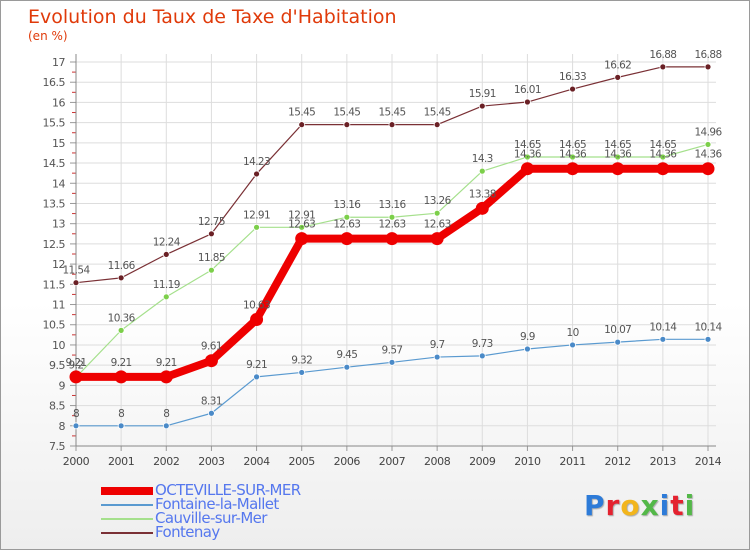 This screenshot has width=750, height=550. I want to click on y-tick-label: 13, so click(58, 224).